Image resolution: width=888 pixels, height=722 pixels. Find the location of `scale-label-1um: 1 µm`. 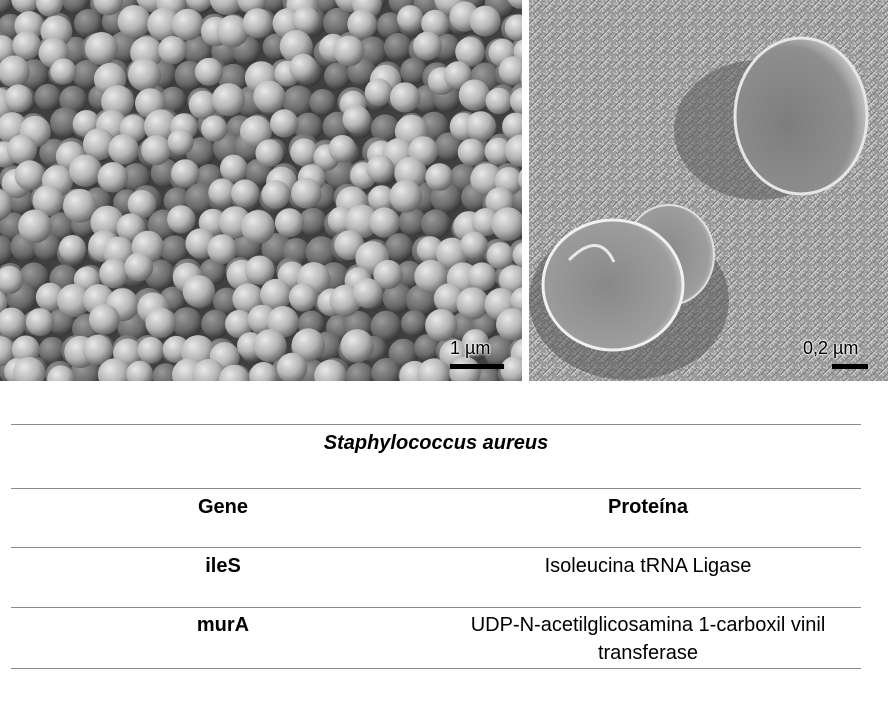

scale-label-1um: 1 µm is located at coordinates (470, 348).